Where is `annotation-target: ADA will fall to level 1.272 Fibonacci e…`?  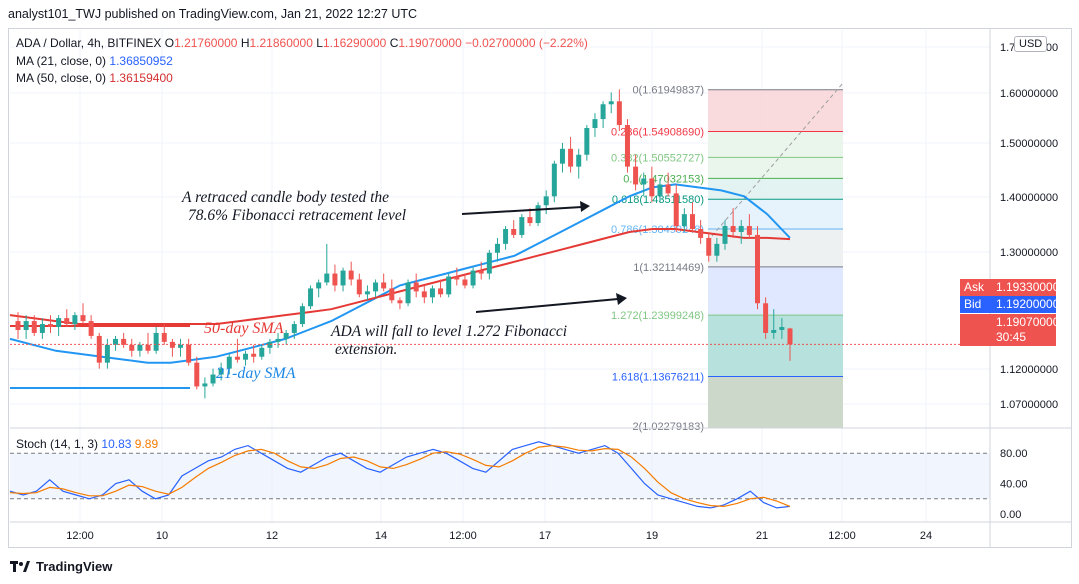 annotation-target: ADA will fall to level 1.272 Fibonacci e… is located at coordinates (449, 341).